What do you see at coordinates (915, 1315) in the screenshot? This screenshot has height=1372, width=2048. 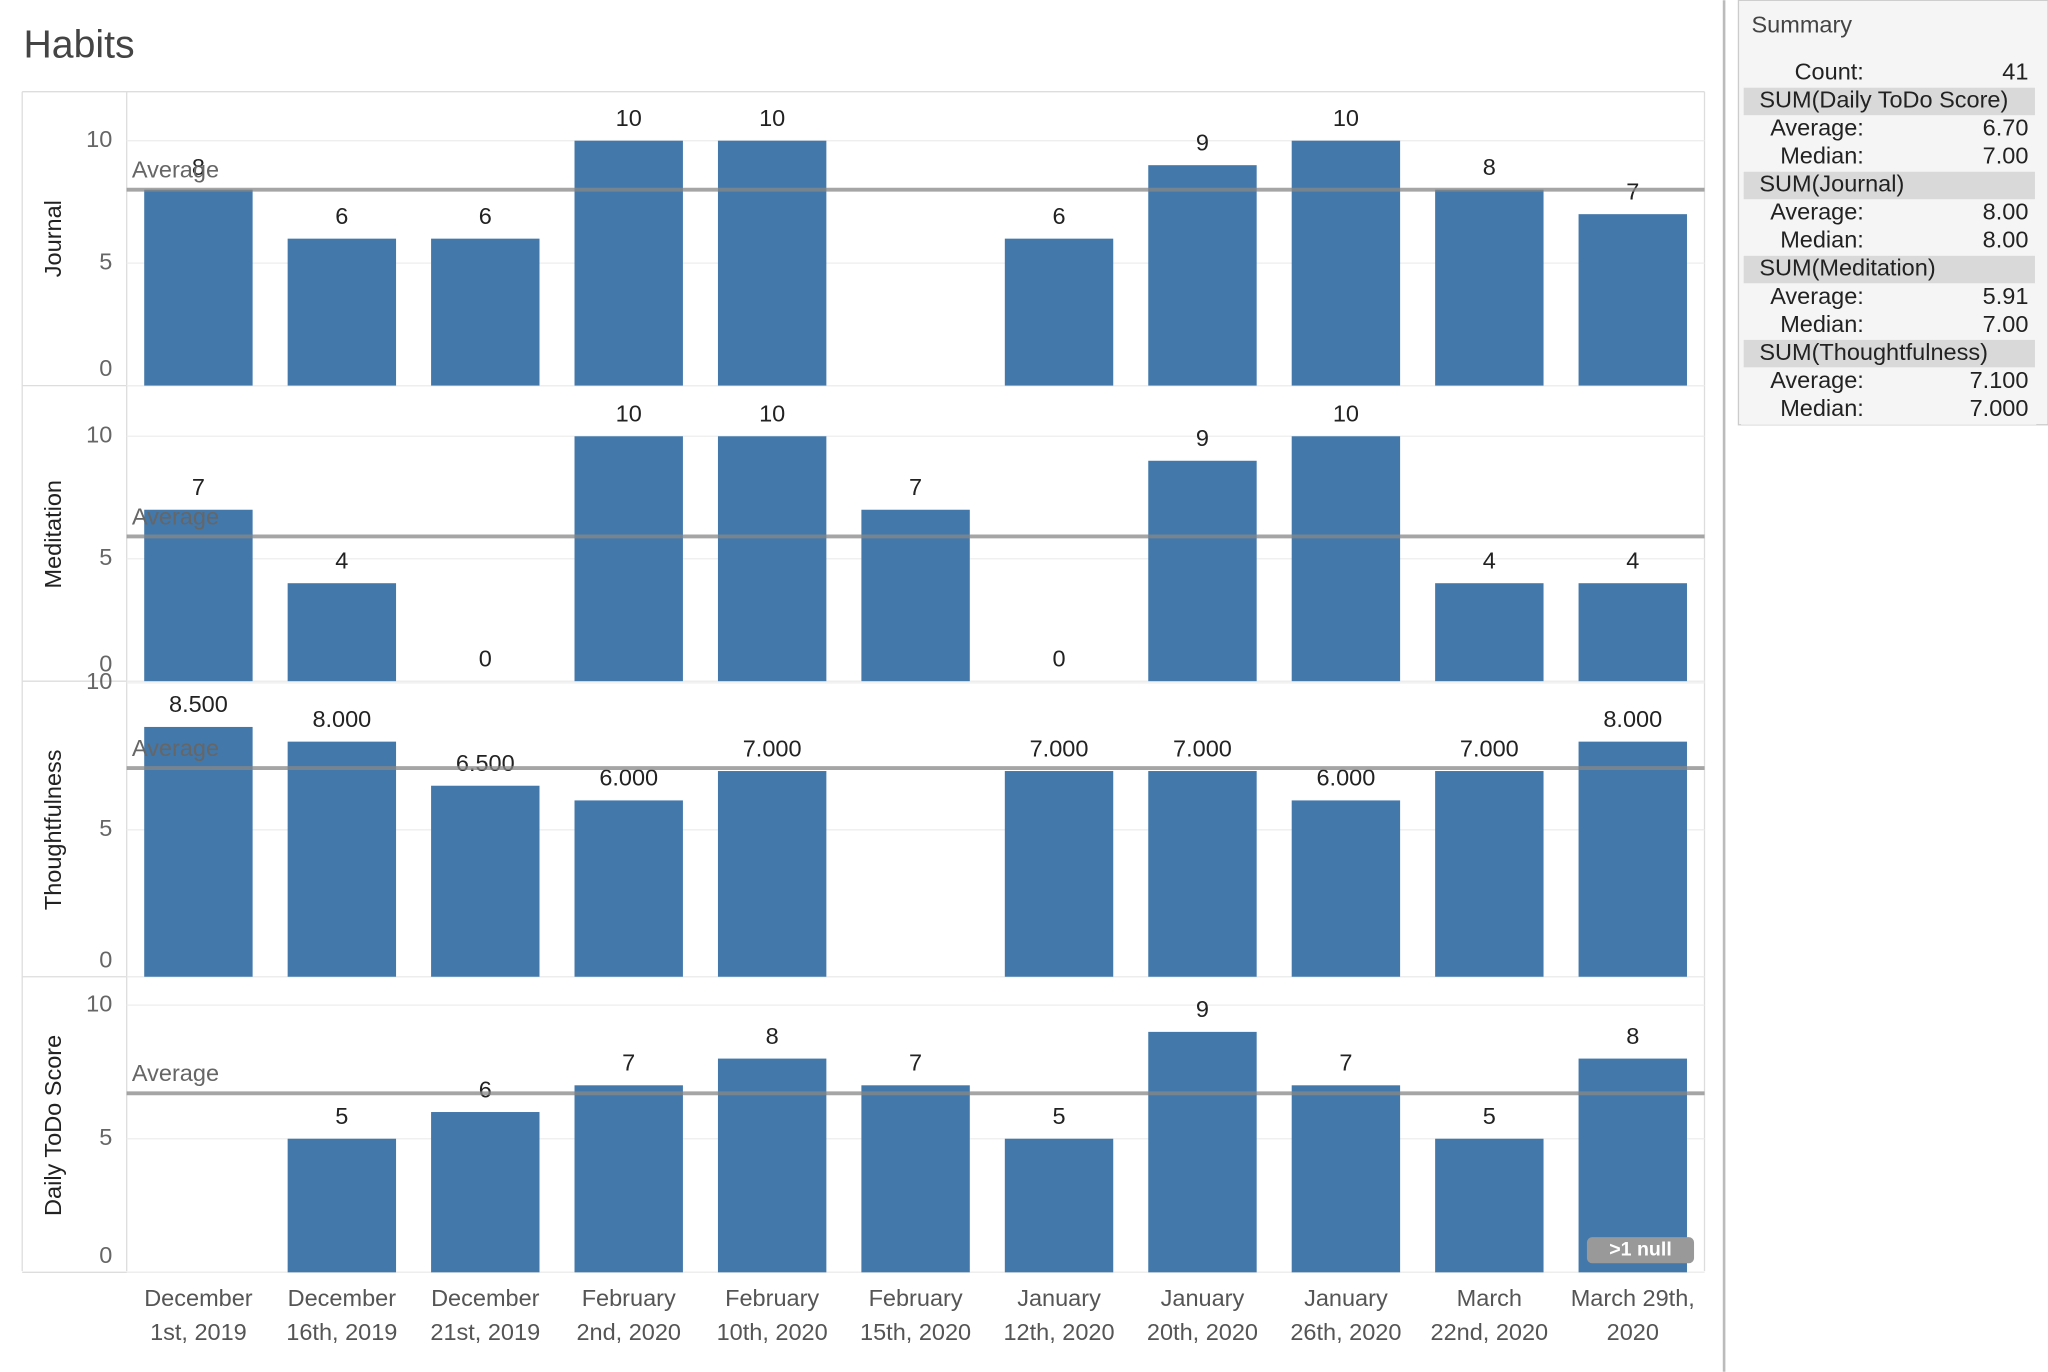 I see `x-tick-label: February 15th, 2020` at bounding box center [915, 1315].